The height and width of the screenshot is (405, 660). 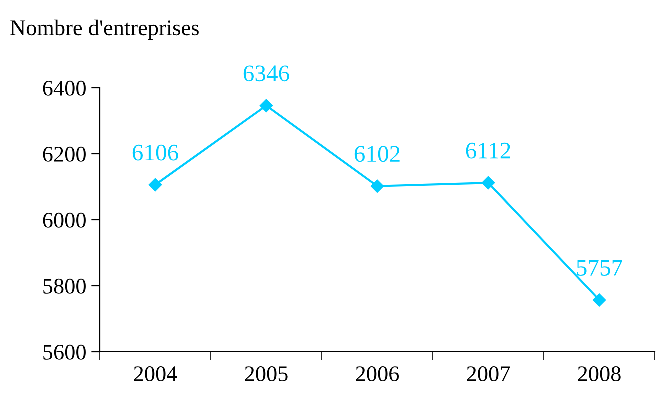 I want to click on y-tick-label: 6000, so click(x=64, y=220).